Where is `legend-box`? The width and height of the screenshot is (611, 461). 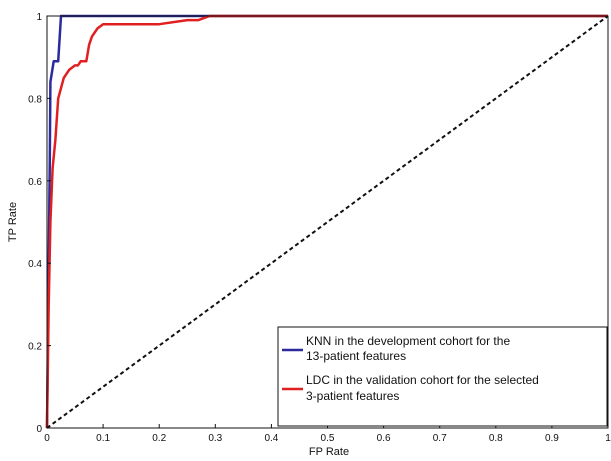 legend-box is located at coordinates (442, 376).